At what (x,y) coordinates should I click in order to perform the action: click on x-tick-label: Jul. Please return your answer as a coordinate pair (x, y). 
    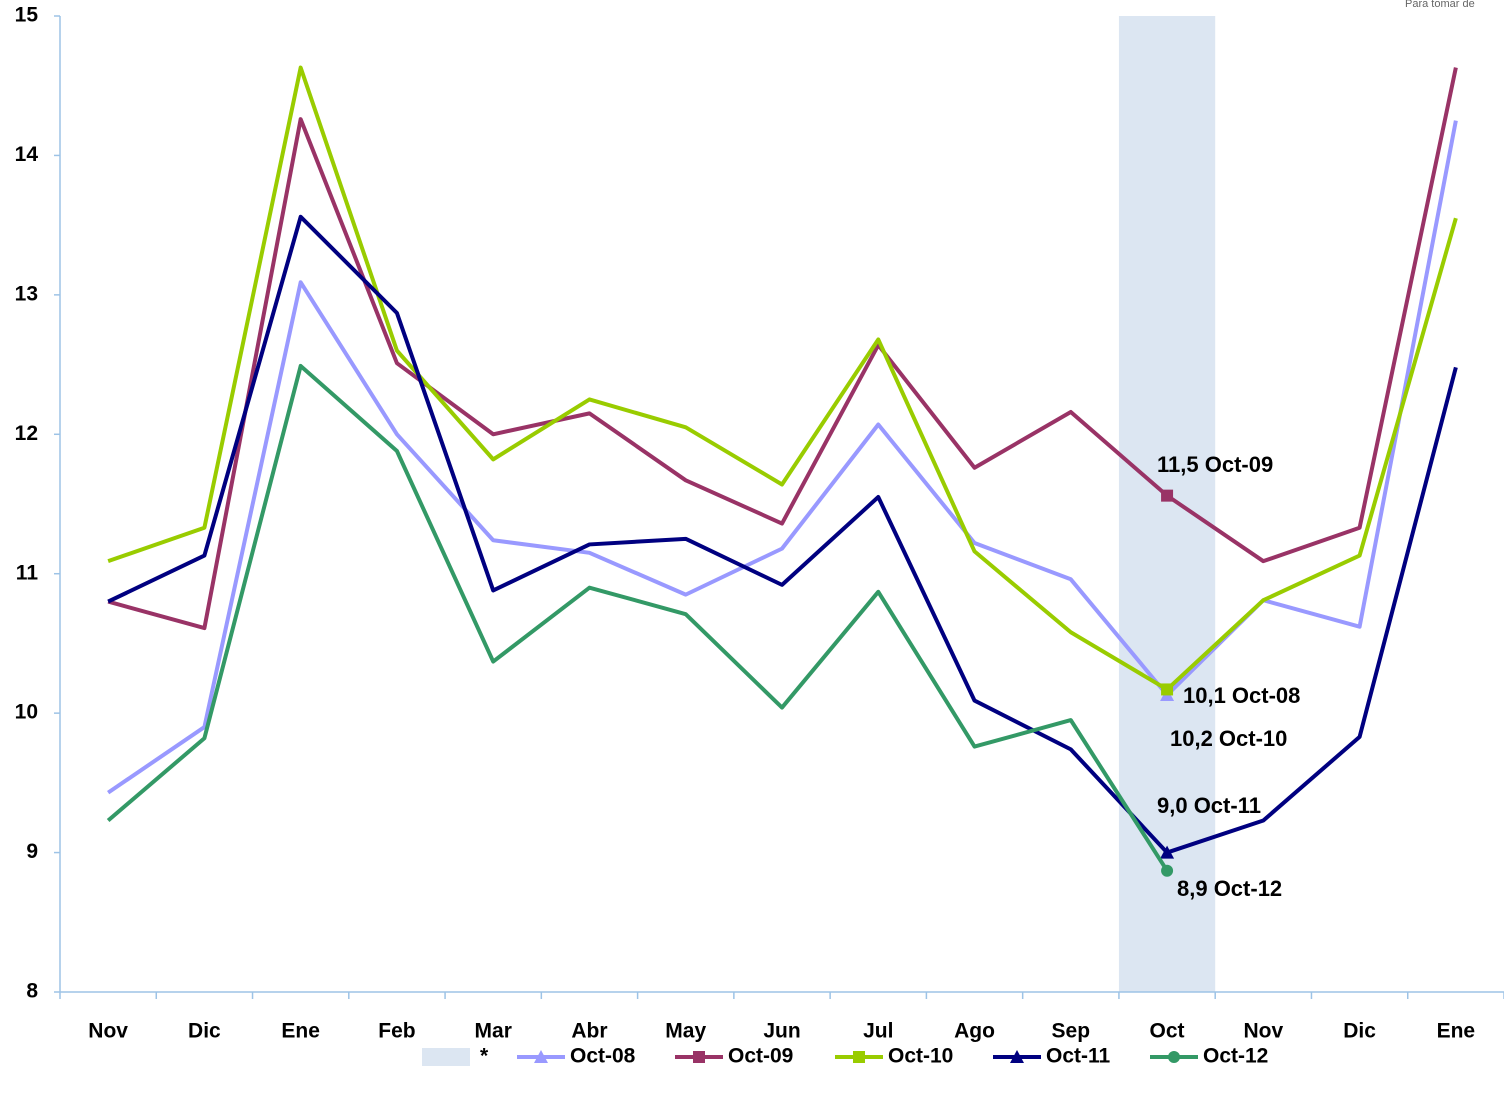
    Looking at the image, I should click on (878, 1031).